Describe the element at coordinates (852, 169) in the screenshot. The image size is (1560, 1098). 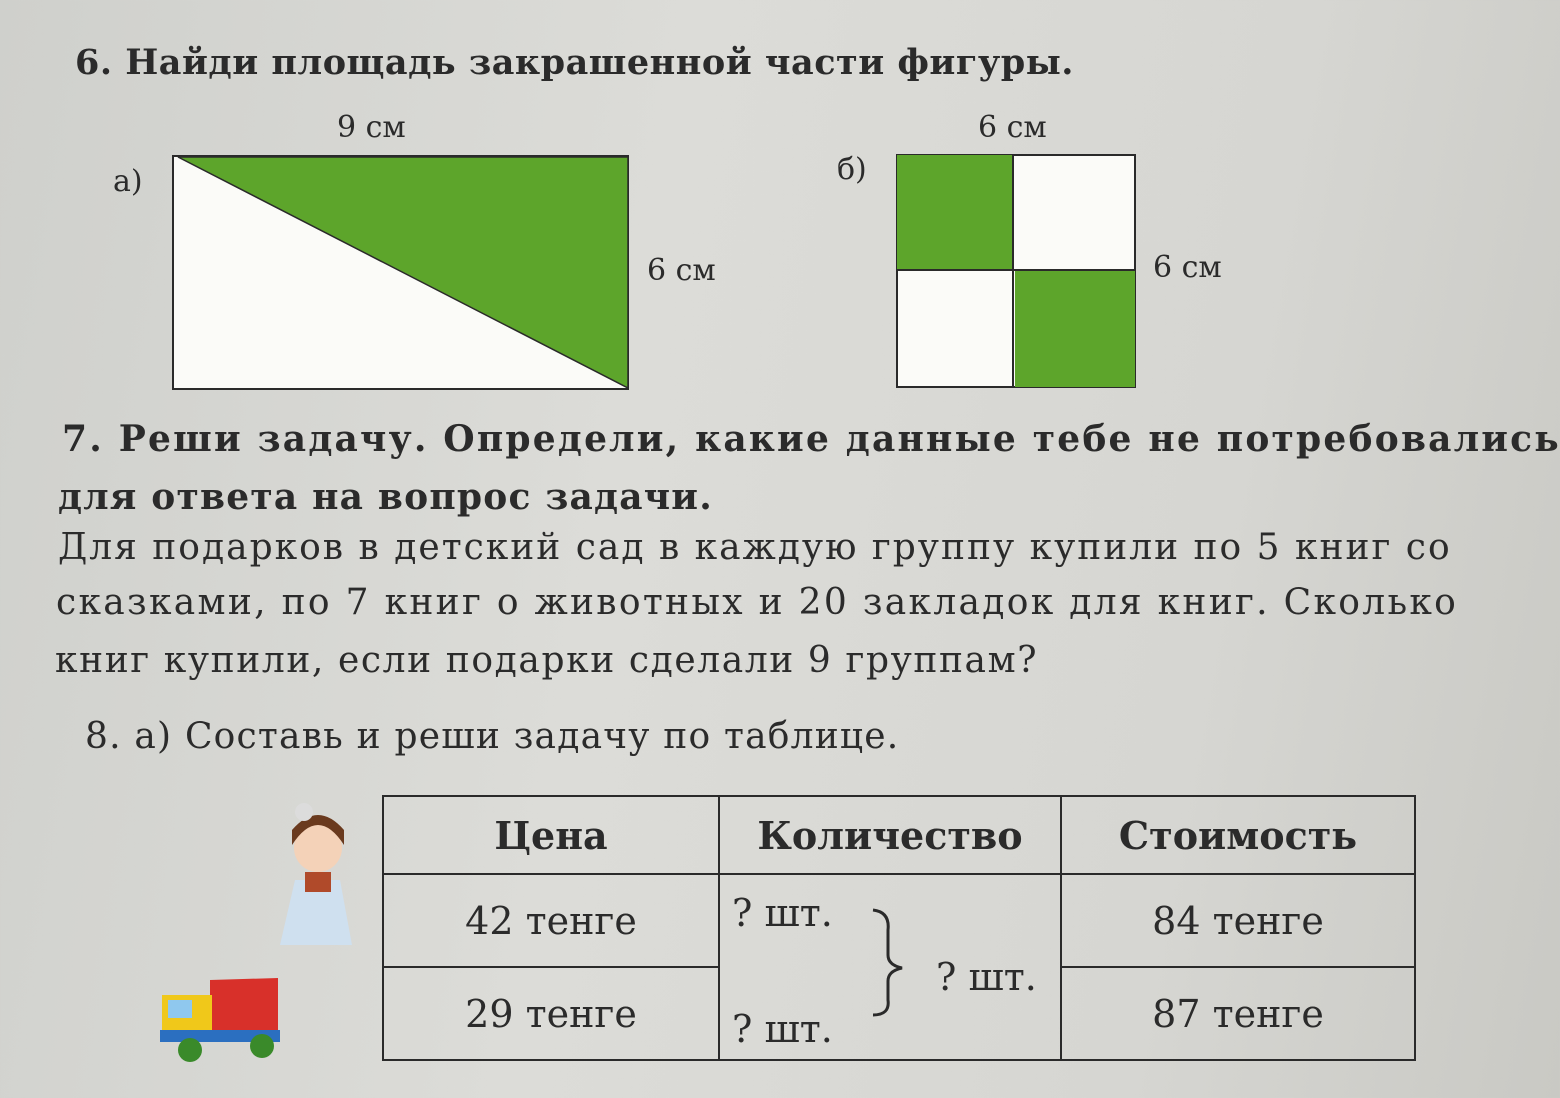
I see `figure-b-label: б)` at that location.